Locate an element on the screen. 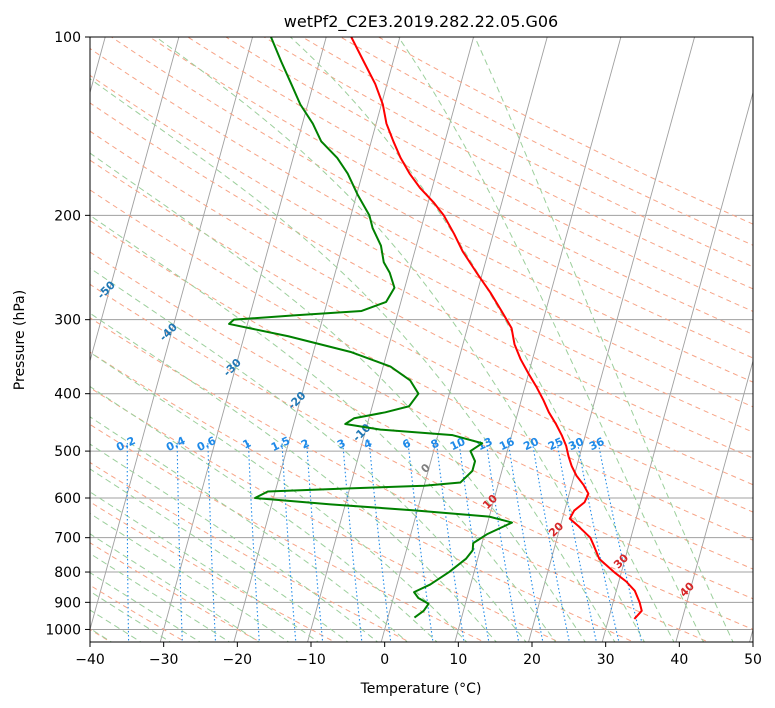  y-tick-label: 900 is located at coordinates (67, 603).